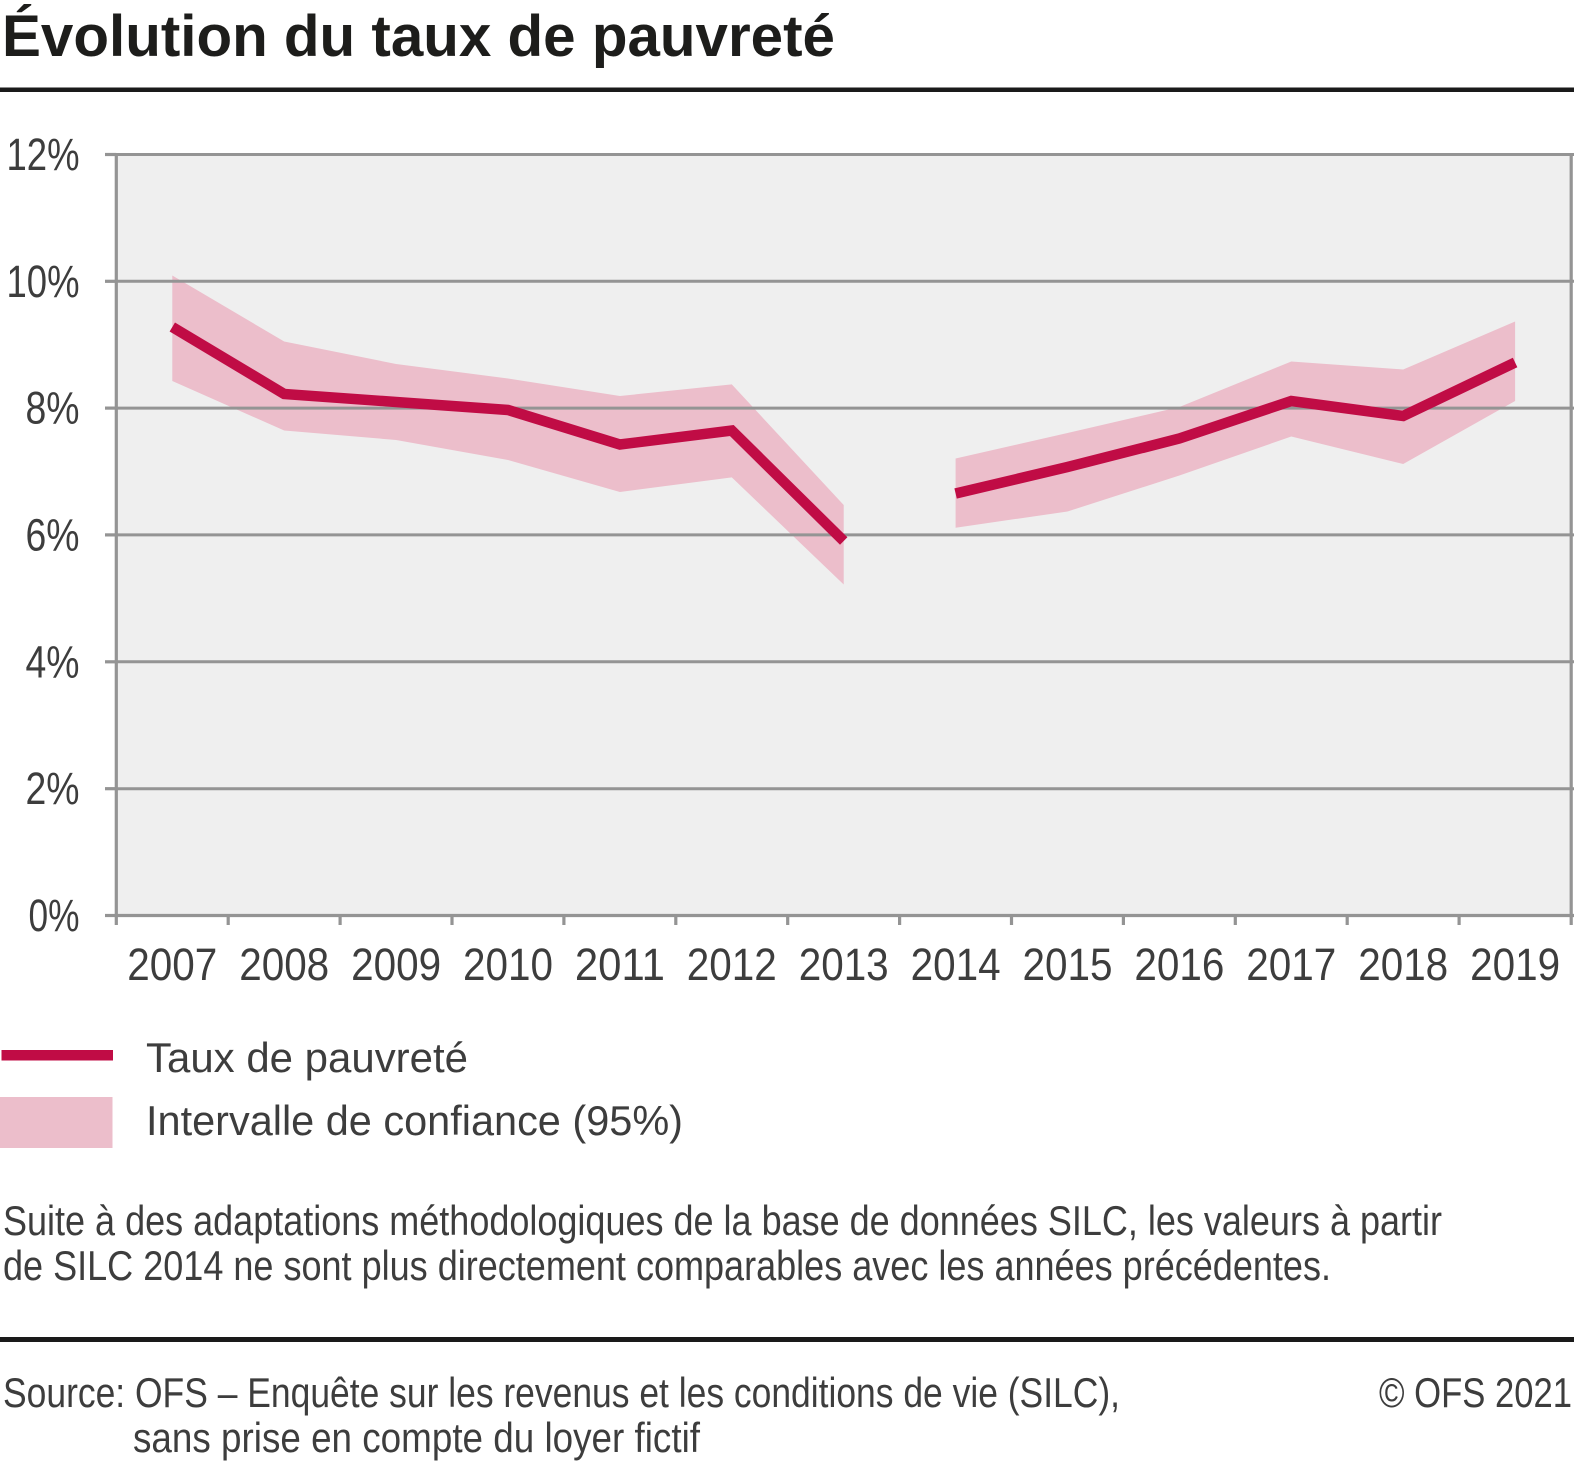  Describe the element at coordinates (414, 1120) in the screenshot. I see `svg-text: Intervalle de confiance (95%)` at that location.